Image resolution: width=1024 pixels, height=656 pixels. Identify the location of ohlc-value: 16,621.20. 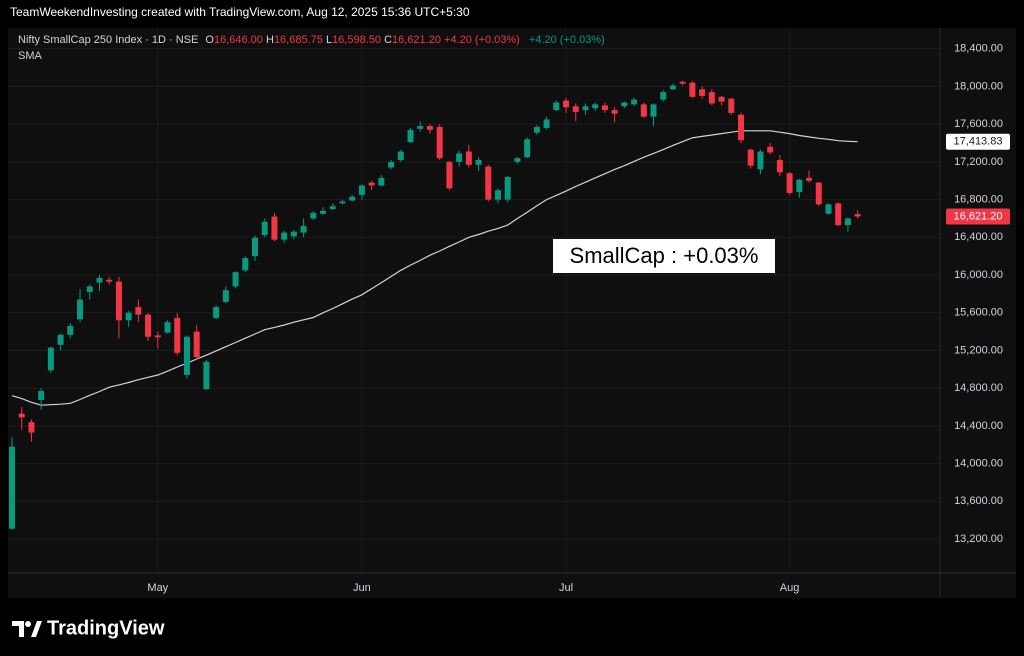
(416, 40).